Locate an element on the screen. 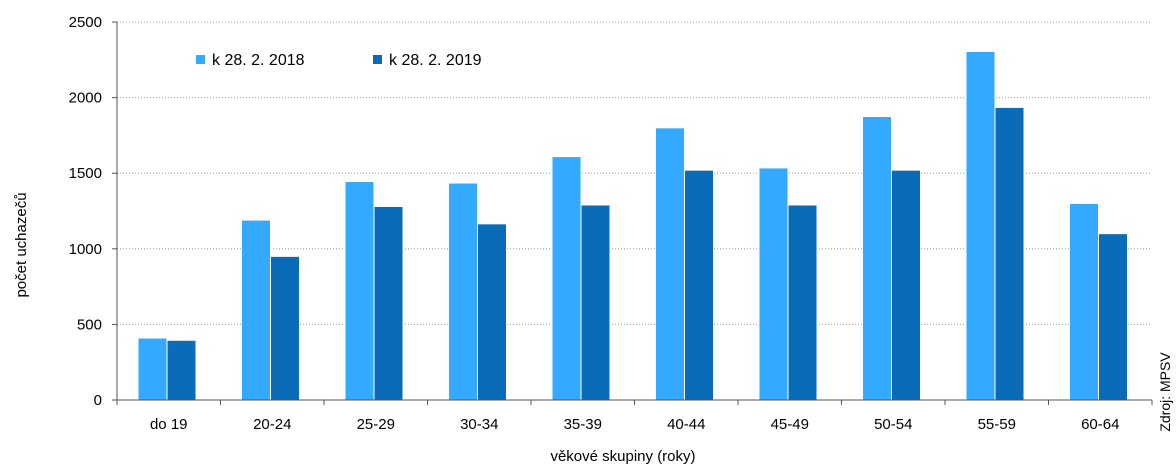 This screenshot has width=1176, height=465. legend-swatch-2018 is located at coordinates (200, 59).